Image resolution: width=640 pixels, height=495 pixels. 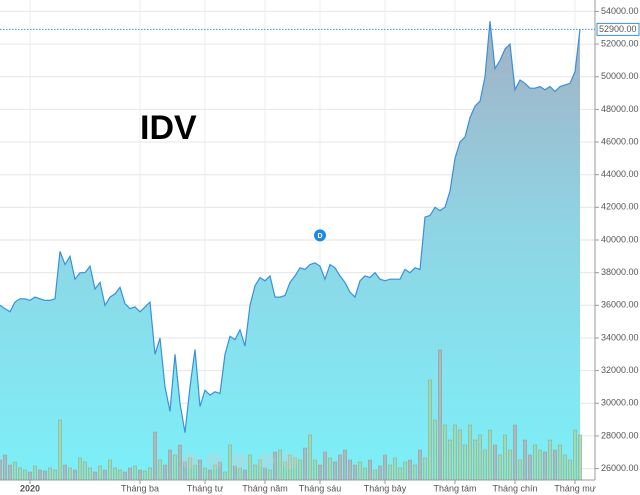 I want to click on y-tick-label: 34000.00, so click(x=620, y=337).